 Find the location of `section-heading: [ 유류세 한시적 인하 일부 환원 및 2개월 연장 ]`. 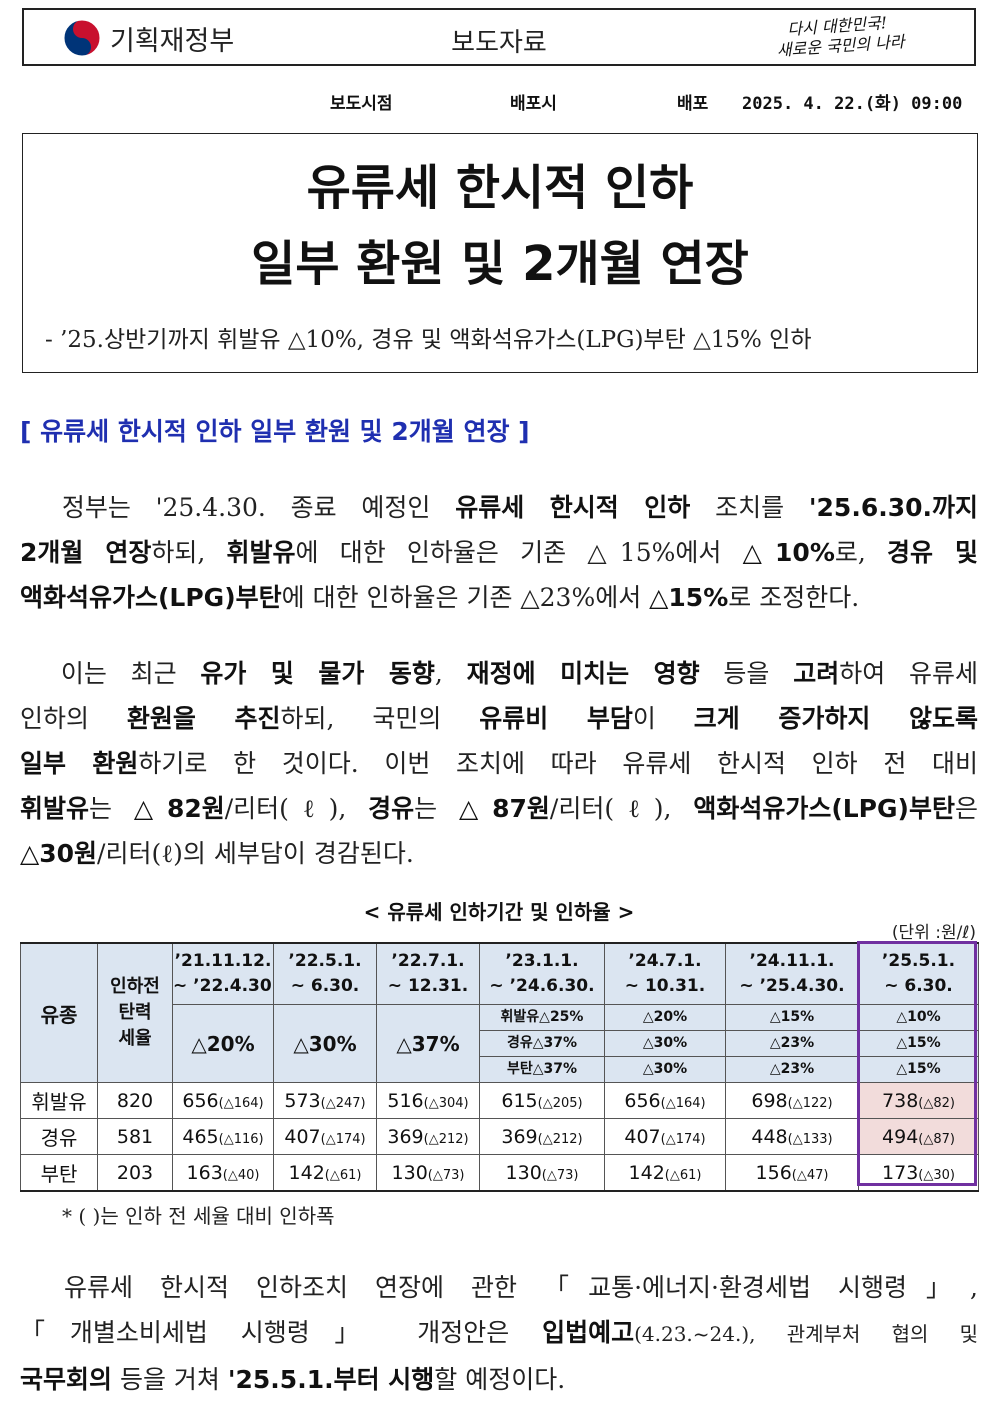

section-heading: [ 유류세 한시적 인하 일부 환원 및 2개월 연장 ] is located at coordinates (275, 431).